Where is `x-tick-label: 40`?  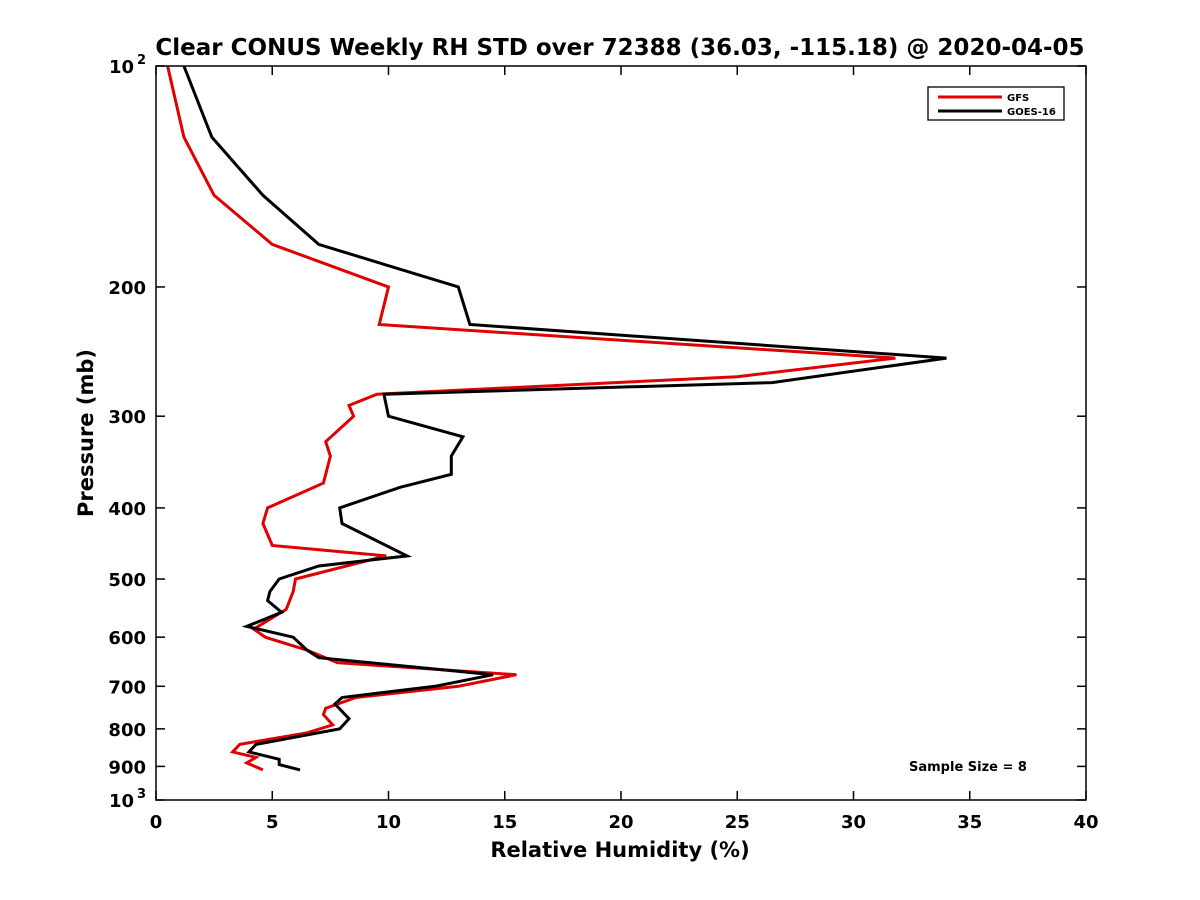
x-tick-label: 40 is located at coordinates (1085, 822).